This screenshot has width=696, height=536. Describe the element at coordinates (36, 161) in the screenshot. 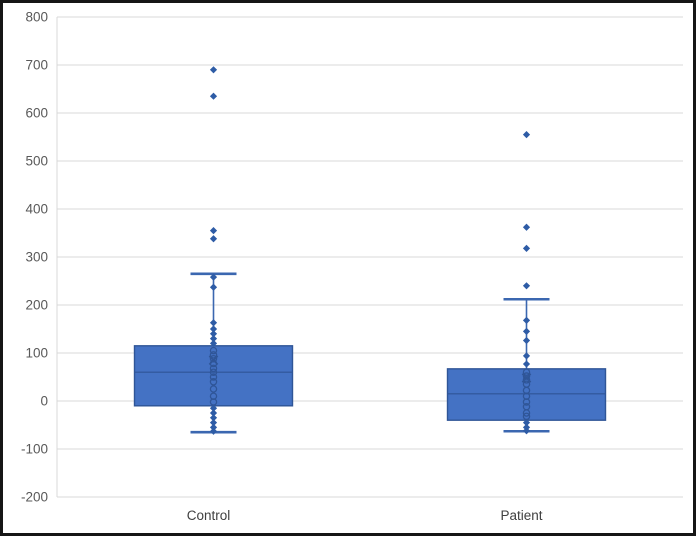

I see `y-axis-tick-label: 500` at that location.